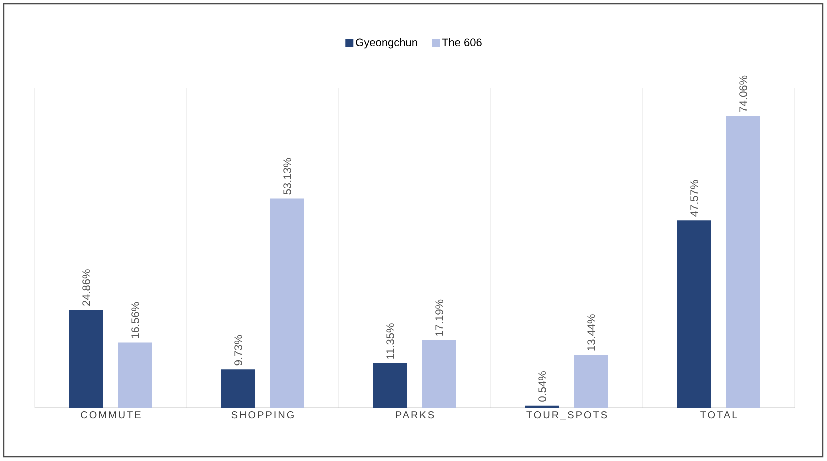 This screenshot has height=461, width=827. I want to click on x-tick-label: PARKS, so click(415, 415).